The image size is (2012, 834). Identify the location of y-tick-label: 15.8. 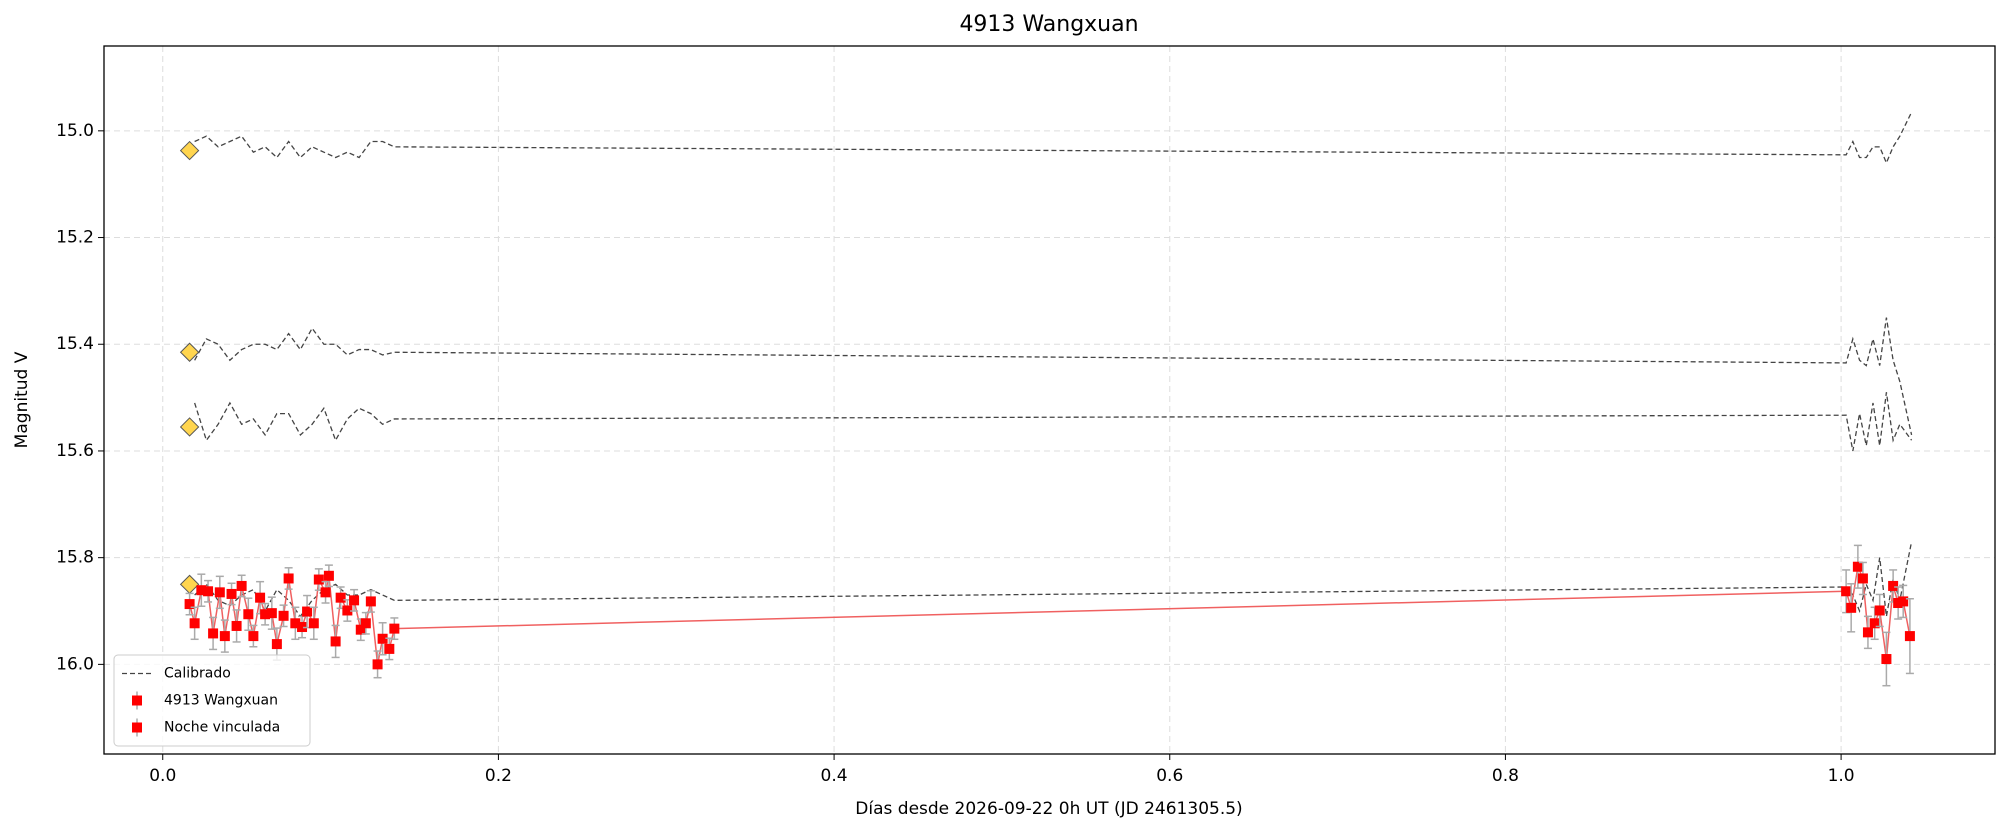
(75, 558).